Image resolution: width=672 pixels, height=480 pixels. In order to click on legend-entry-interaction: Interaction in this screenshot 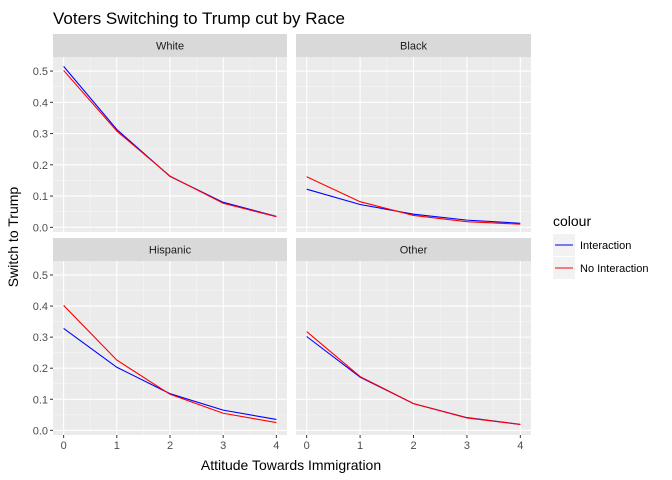, I will do `click(592, 245)`.